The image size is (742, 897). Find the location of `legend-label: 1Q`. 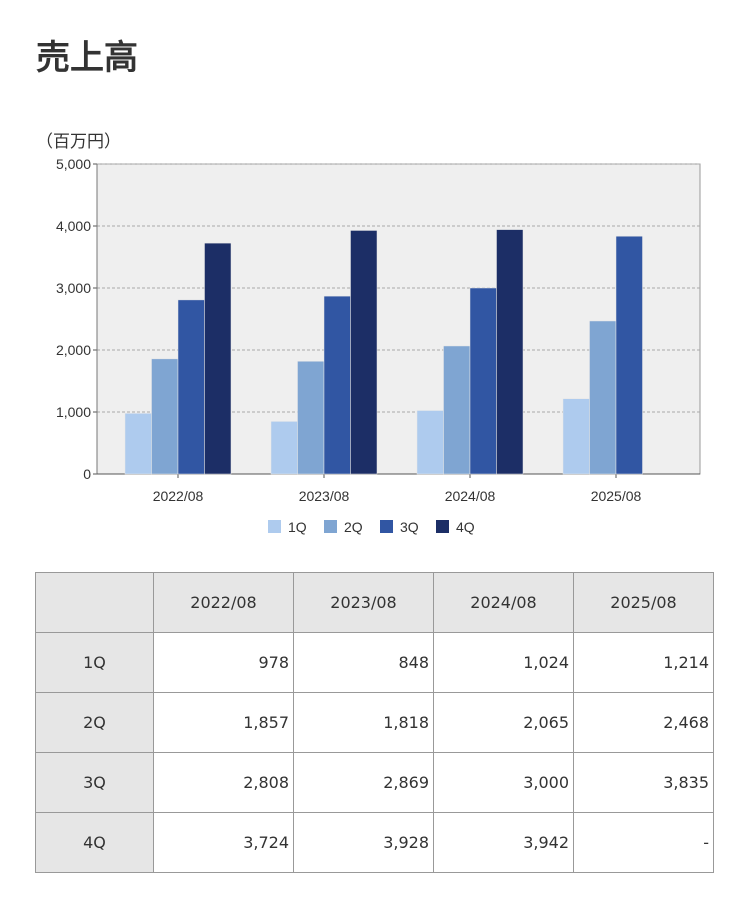

legend-label: 1Q is located at coordinates (297, 527).